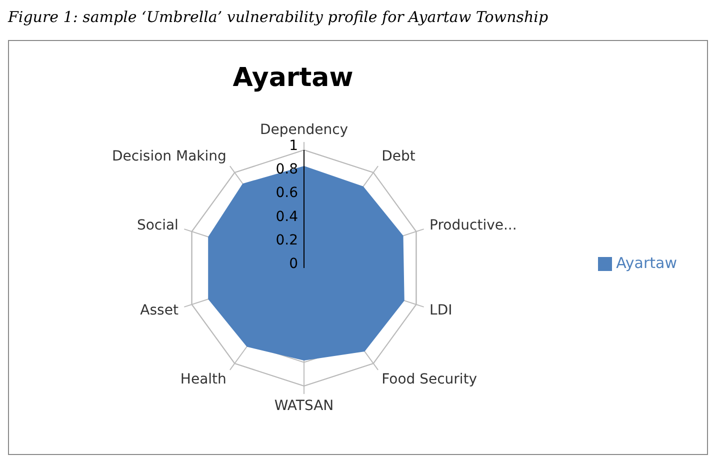 The width and height of the screenshot is (718, 473). I want to click on legend-label: Ayartaw, so click(646, 263).